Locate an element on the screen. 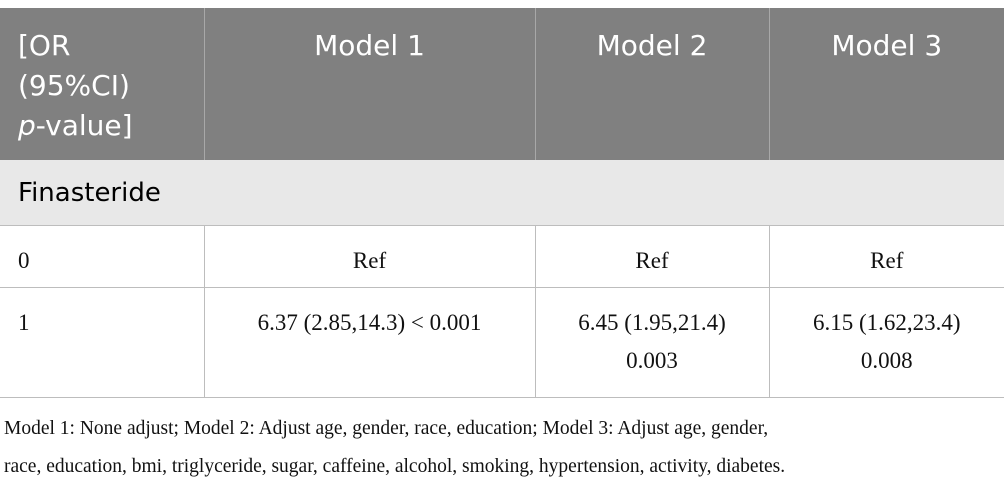 This screenshot has width=1004, height=492. header-line: (95%CI) is located at coordinates (74, 85).